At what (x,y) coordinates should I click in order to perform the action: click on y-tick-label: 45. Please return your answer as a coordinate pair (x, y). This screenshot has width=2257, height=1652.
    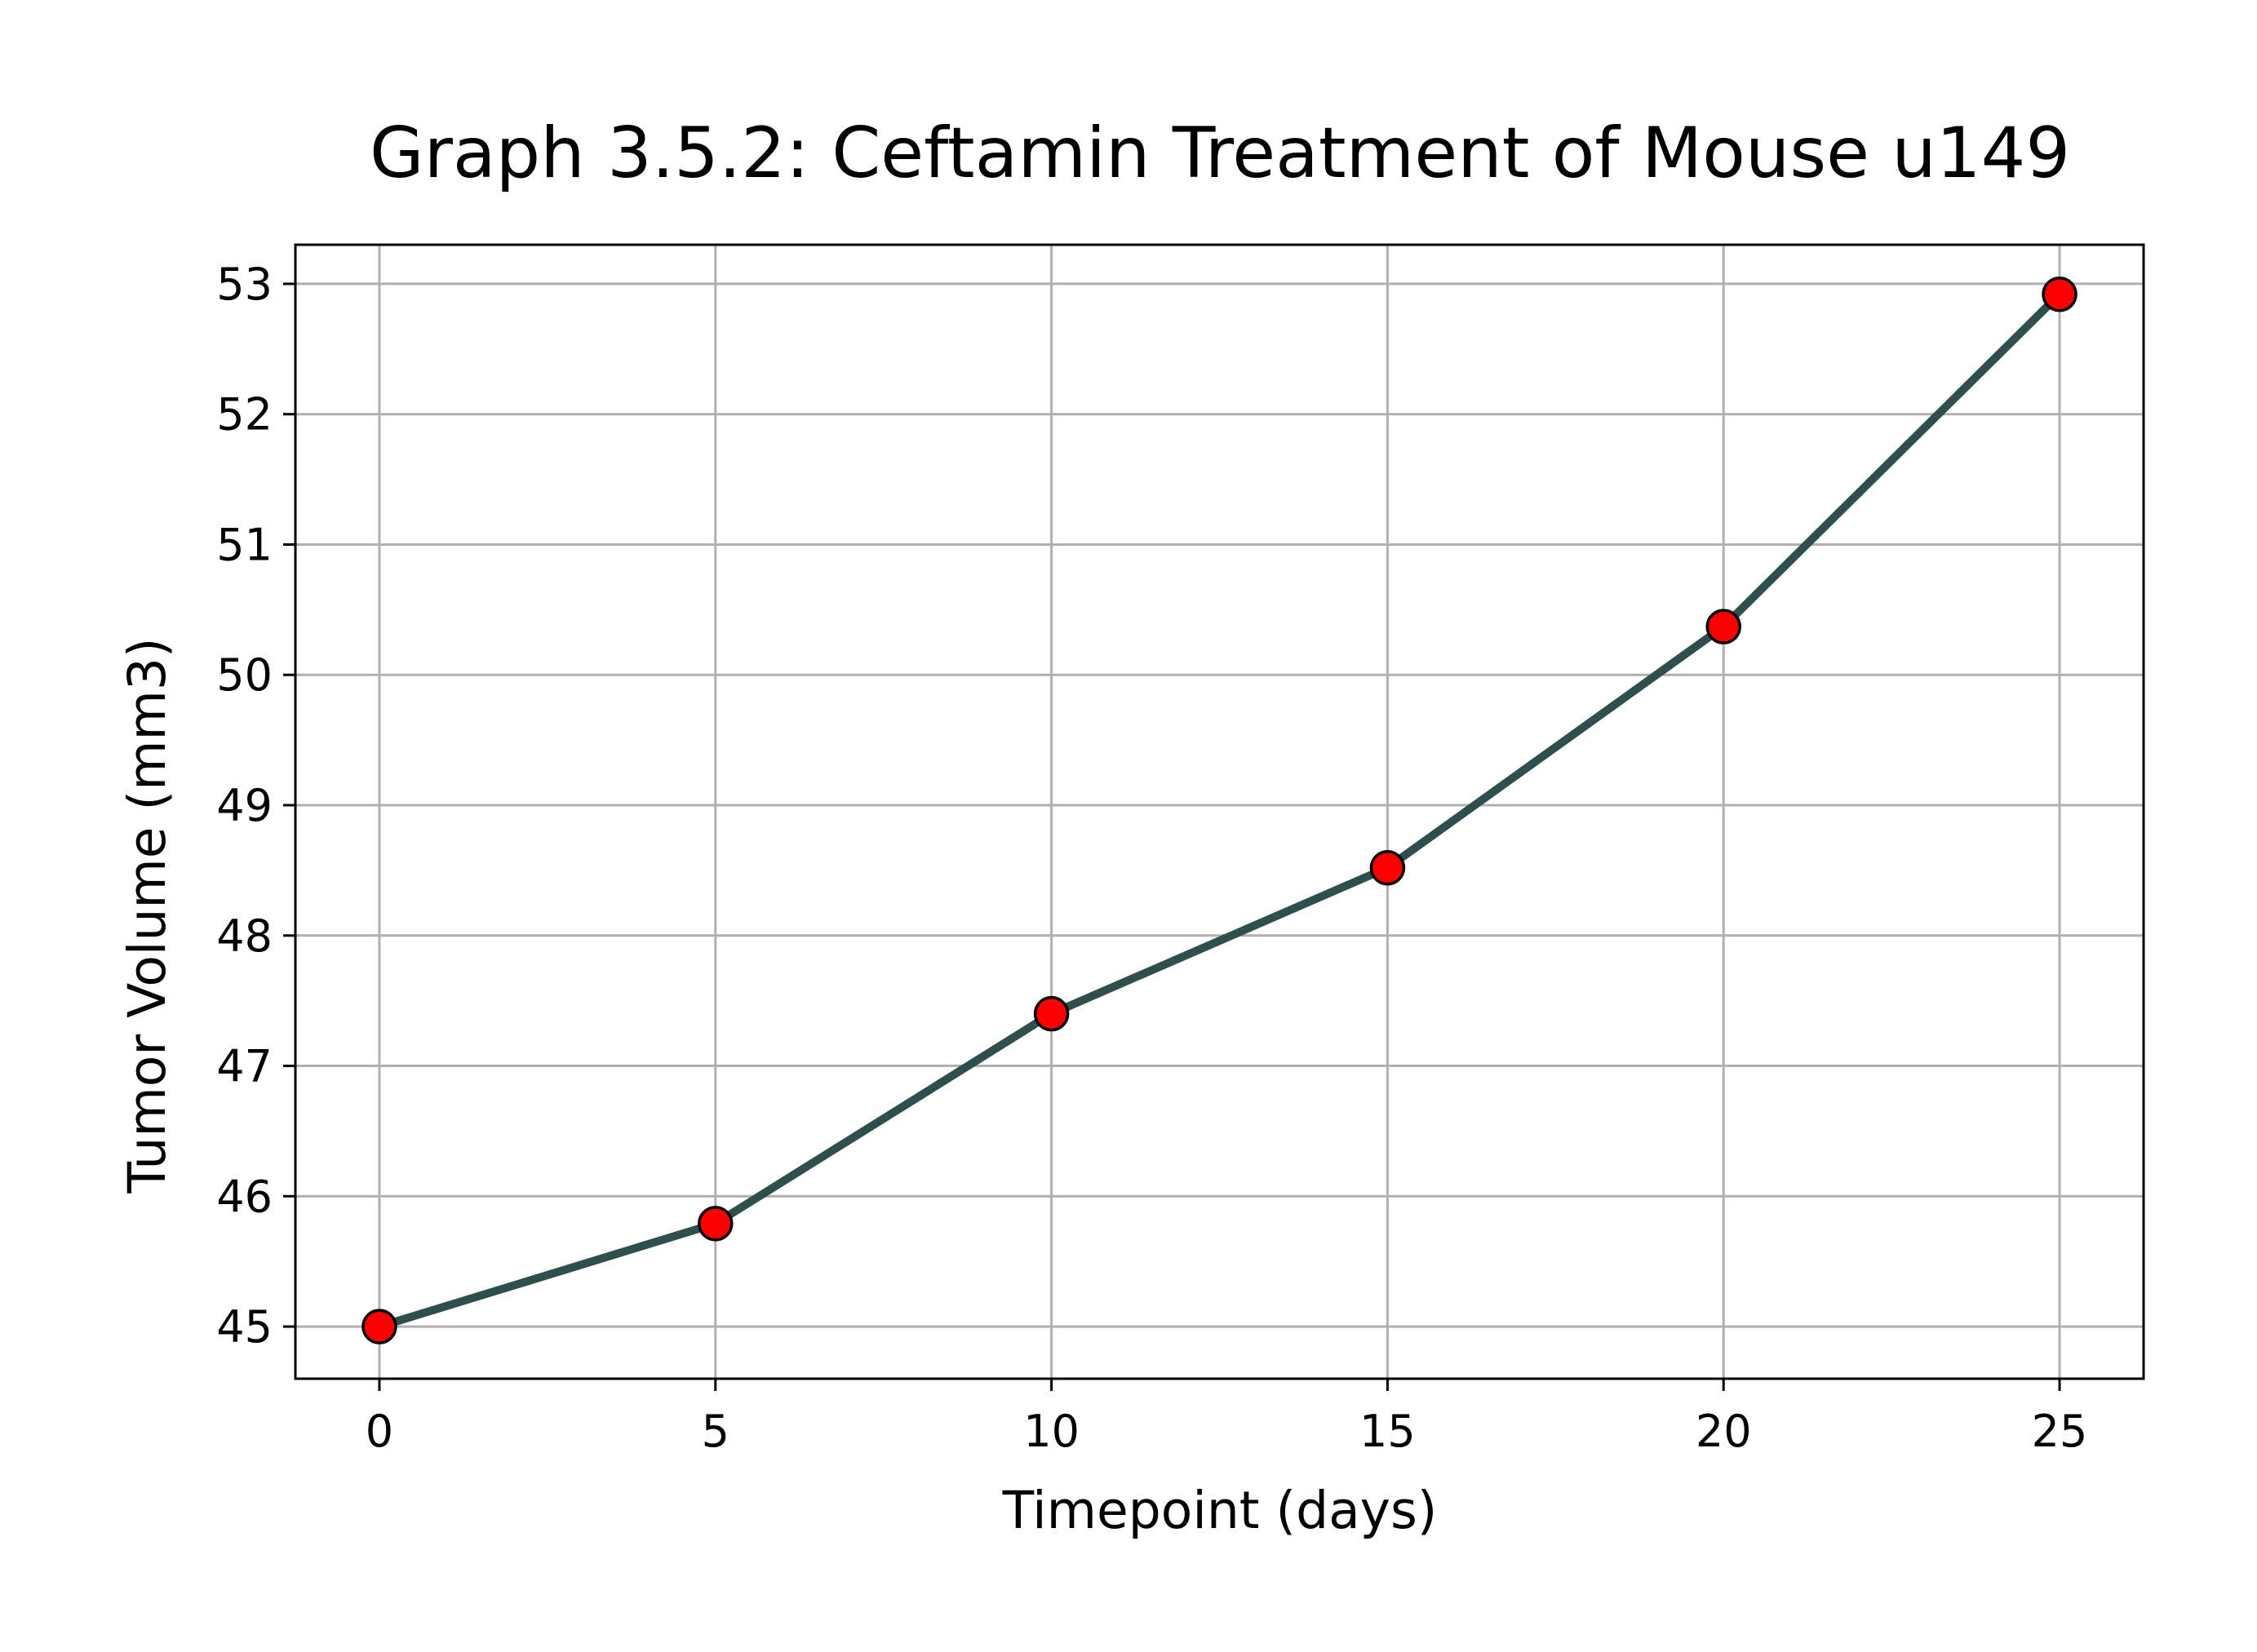
    Looking at the image, I should click on (244, 1327).